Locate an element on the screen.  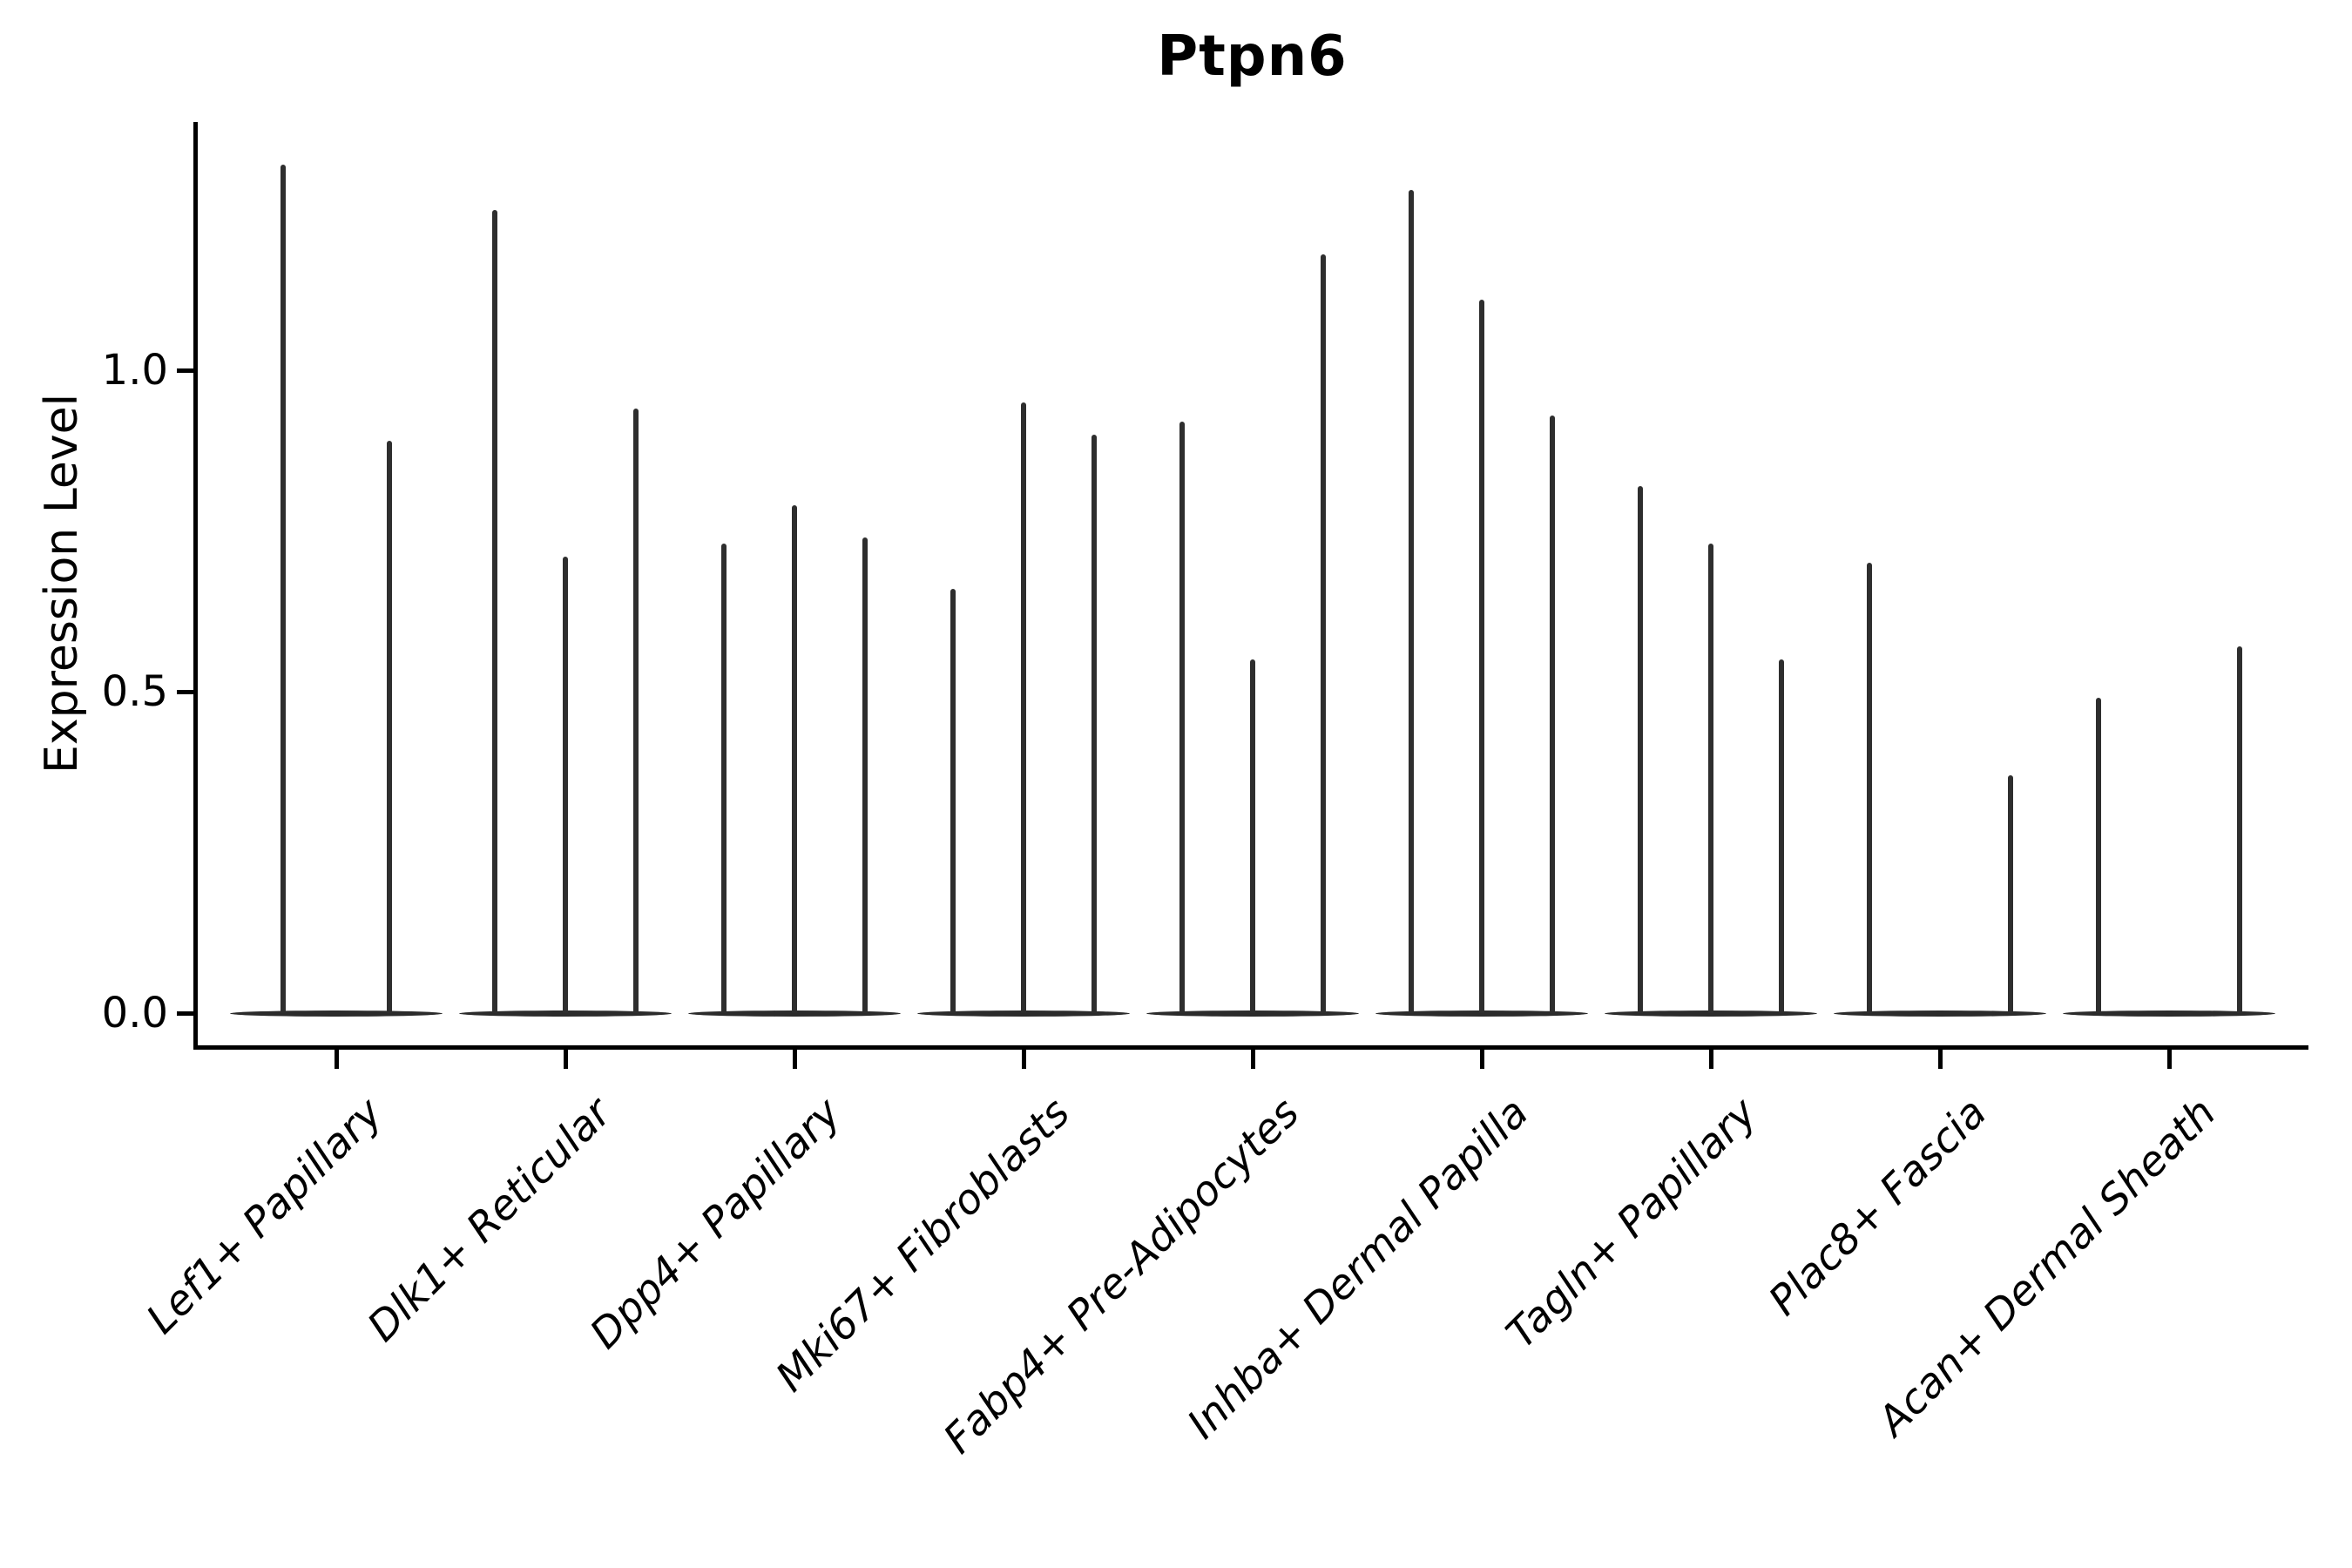
x-axis-category-label: Dpp4+ Papillary is located at coordinates (715, 1224).